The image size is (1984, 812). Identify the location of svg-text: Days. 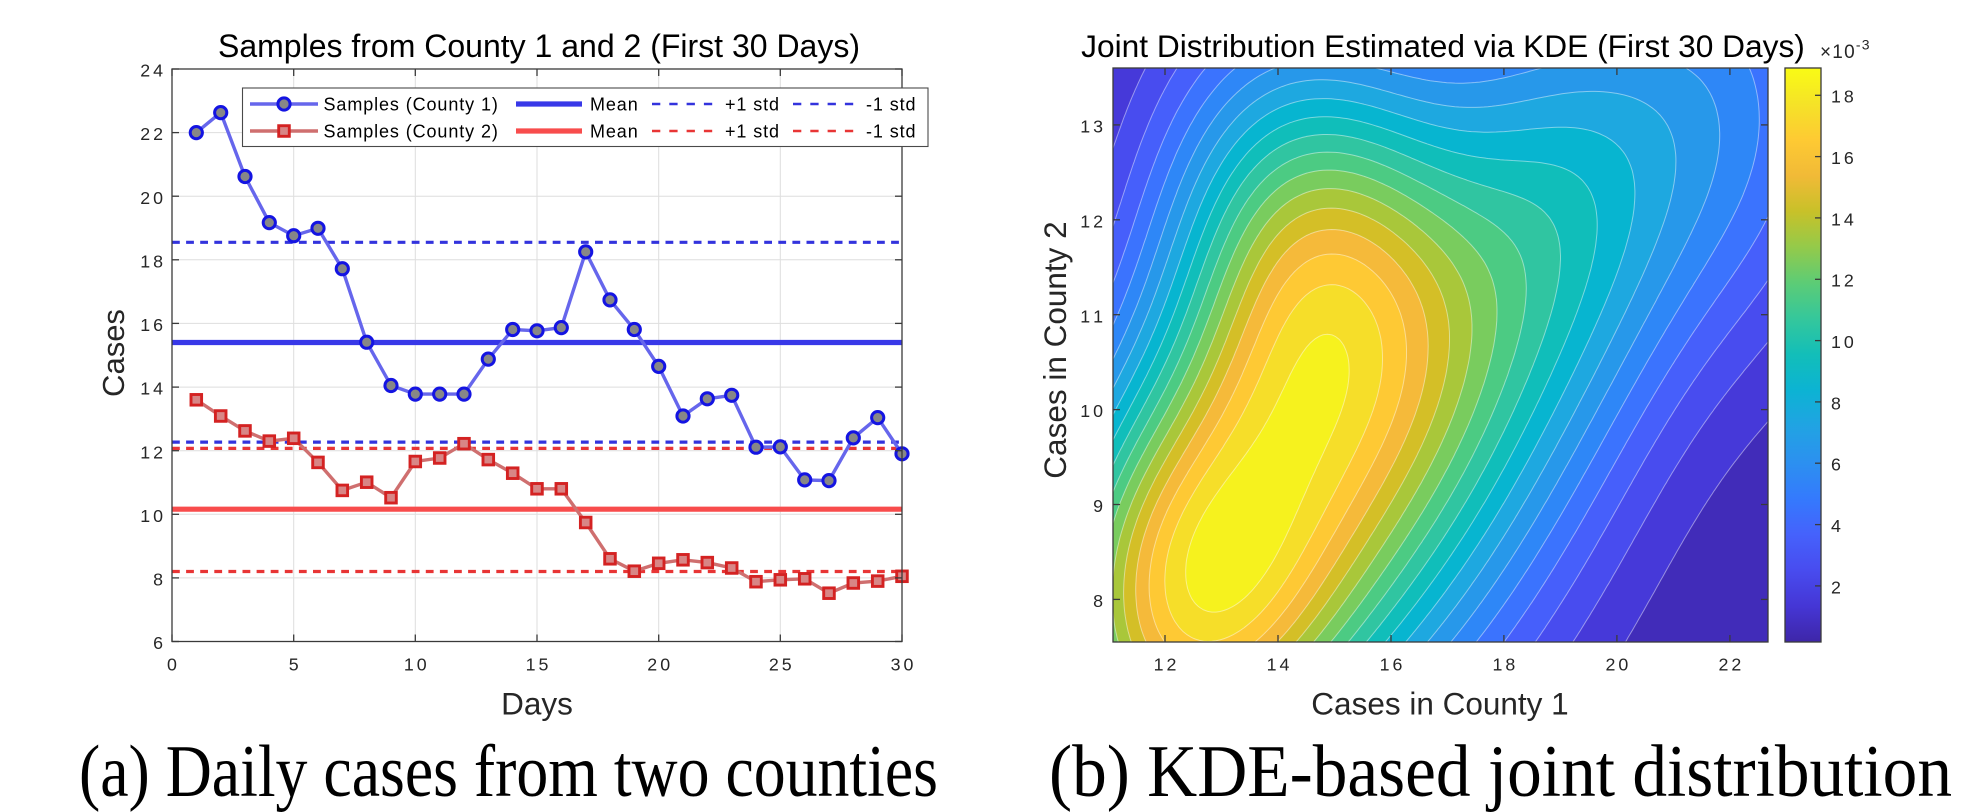
(537, 704).